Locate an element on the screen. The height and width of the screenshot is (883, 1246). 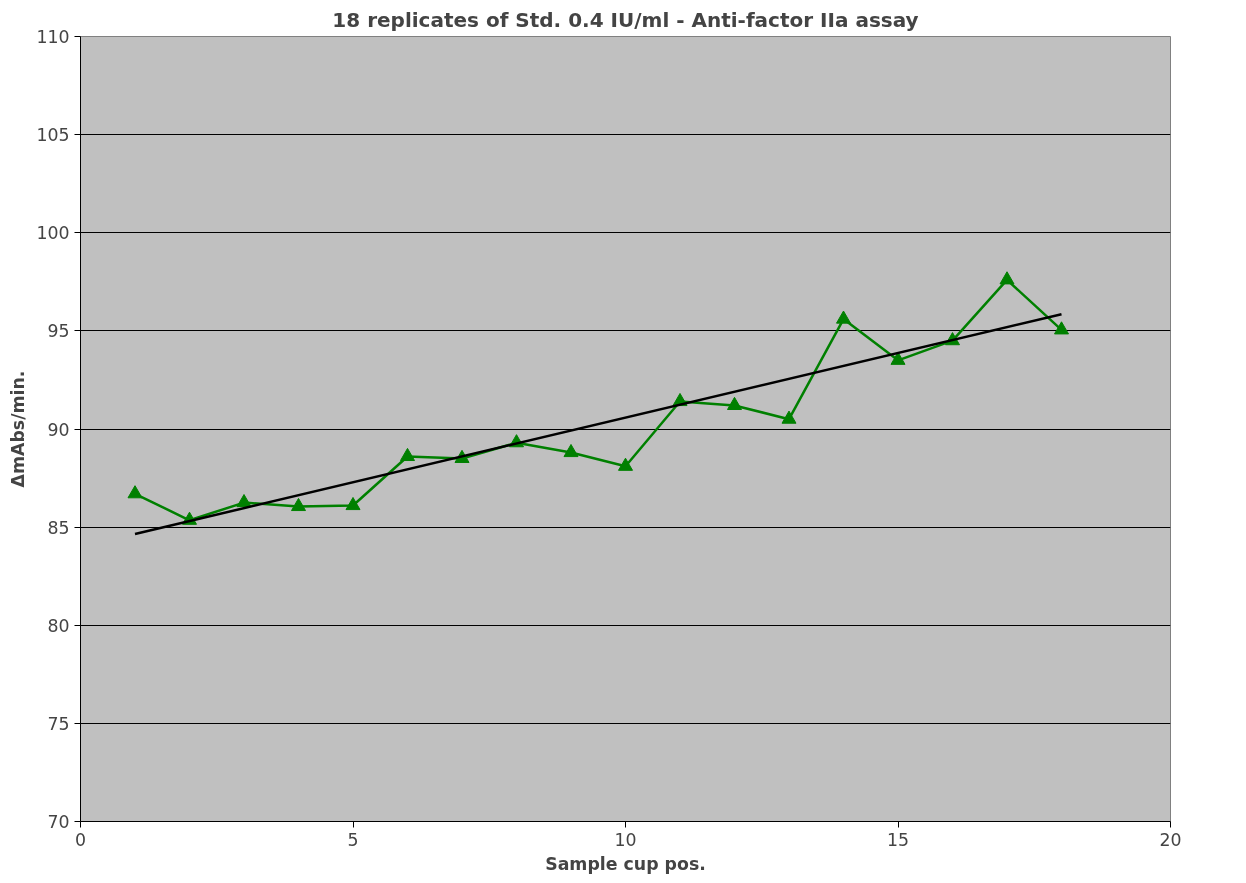
x-axis-title: Sample cup pos. is located at coordinates (625, 863).